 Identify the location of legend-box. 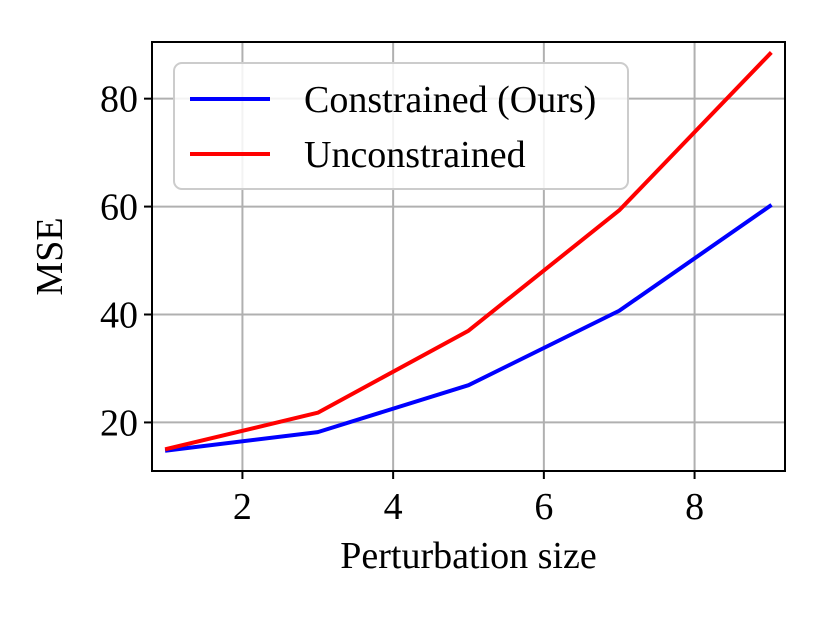
(401, 126).